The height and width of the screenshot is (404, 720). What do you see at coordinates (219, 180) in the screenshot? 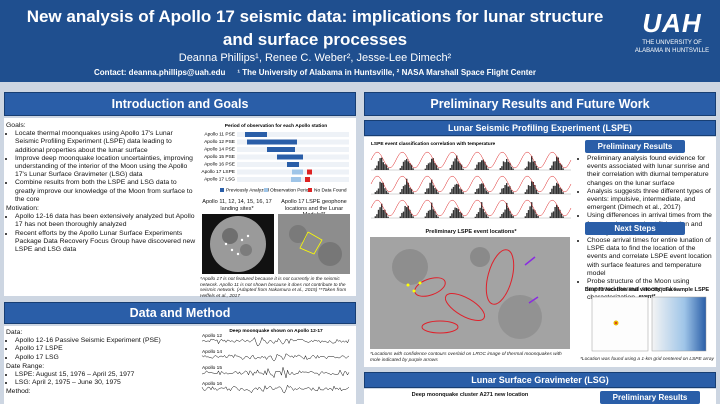
I see `row-label: Apollo 17 LSG` at bounding box center [219, 180].